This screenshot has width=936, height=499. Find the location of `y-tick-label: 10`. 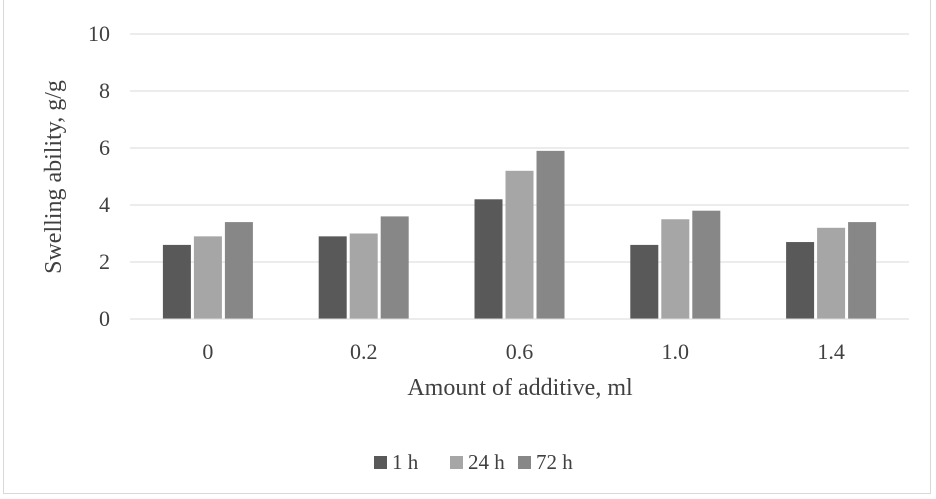

y-tick-label: 10 is located at coordinates (99, 33).